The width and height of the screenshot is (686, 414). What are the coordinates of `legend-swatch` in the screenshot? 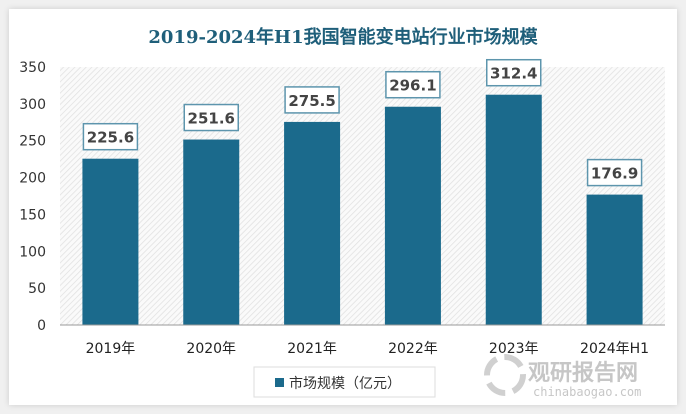 It's located at (279, 382).